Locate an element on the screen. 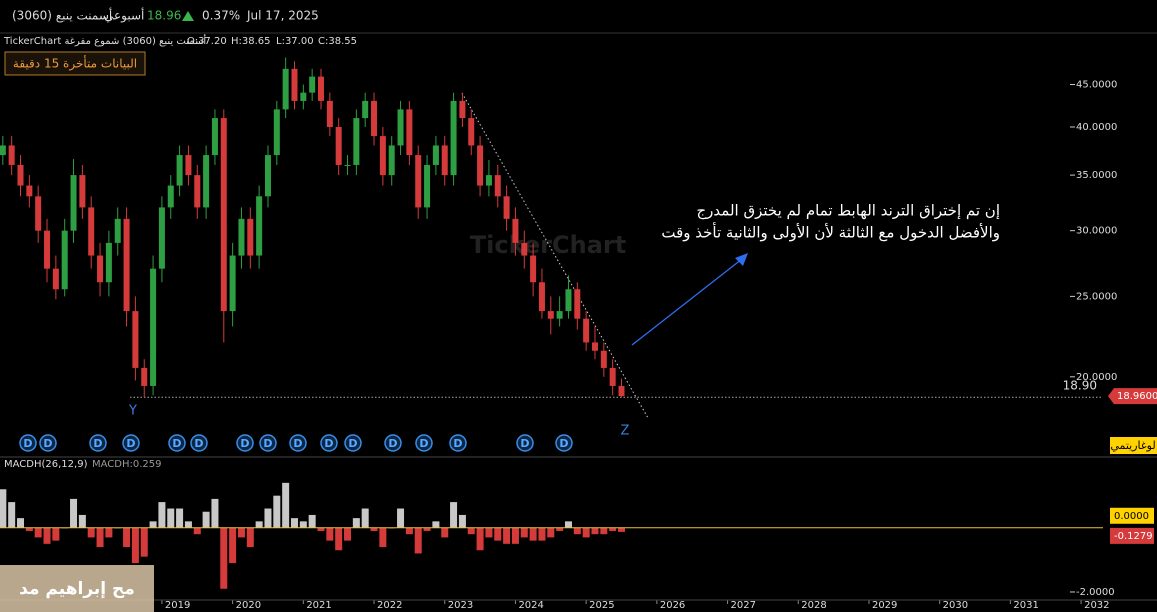 The image size is (1157, 612). x-tick-label: 2022 is located at coordinates (389, 605).